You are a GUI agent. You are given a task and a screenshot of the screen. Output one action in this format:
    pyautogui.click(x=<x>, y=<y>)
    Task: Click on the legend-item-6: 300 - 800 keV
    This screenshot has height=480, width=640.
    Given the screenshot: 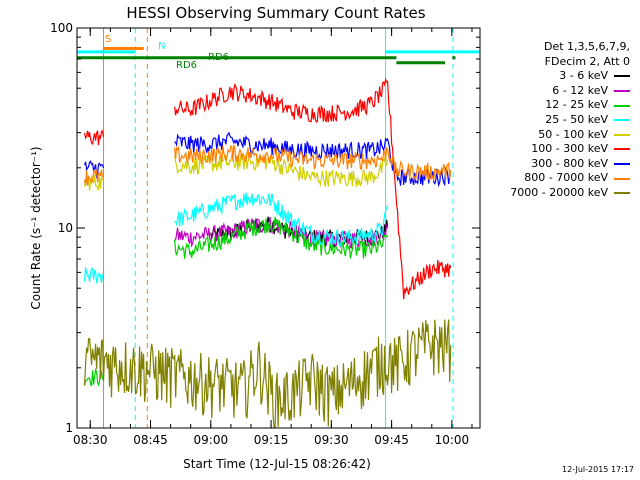 What is the action you would take?
    pyautogui.click(x=554, y=164)
    